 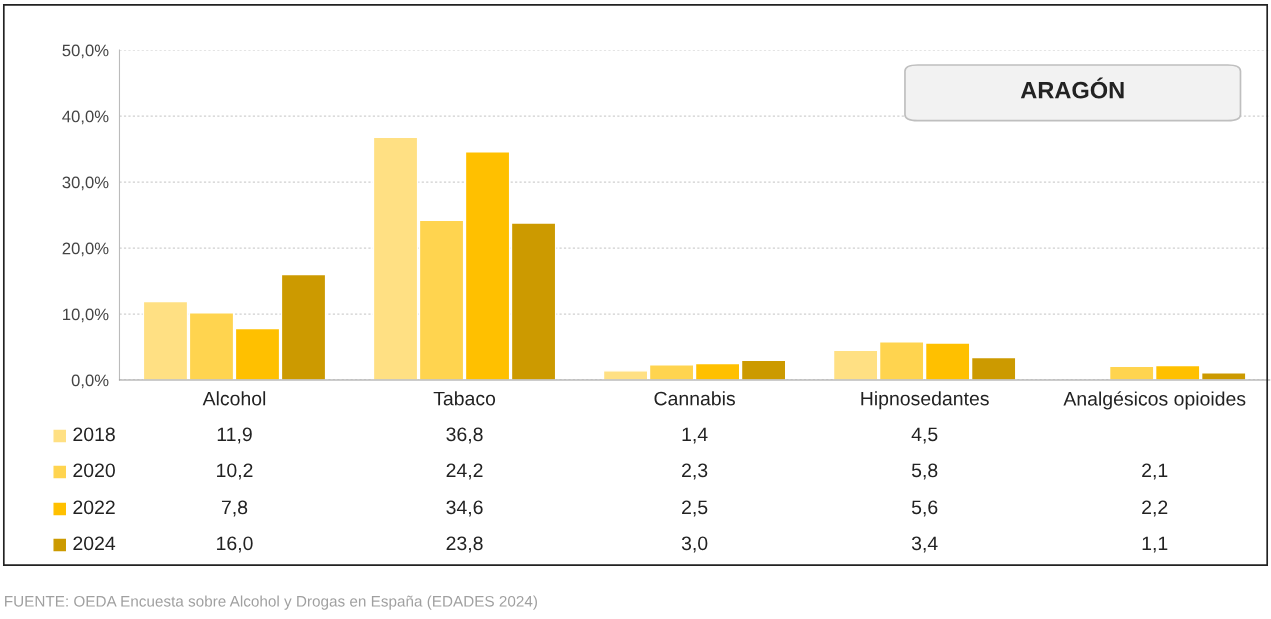 What do you see at coordinates (1155, 508) in the screenshot?
I see `data-label: 2,2` at bounding box center [1155, 508].